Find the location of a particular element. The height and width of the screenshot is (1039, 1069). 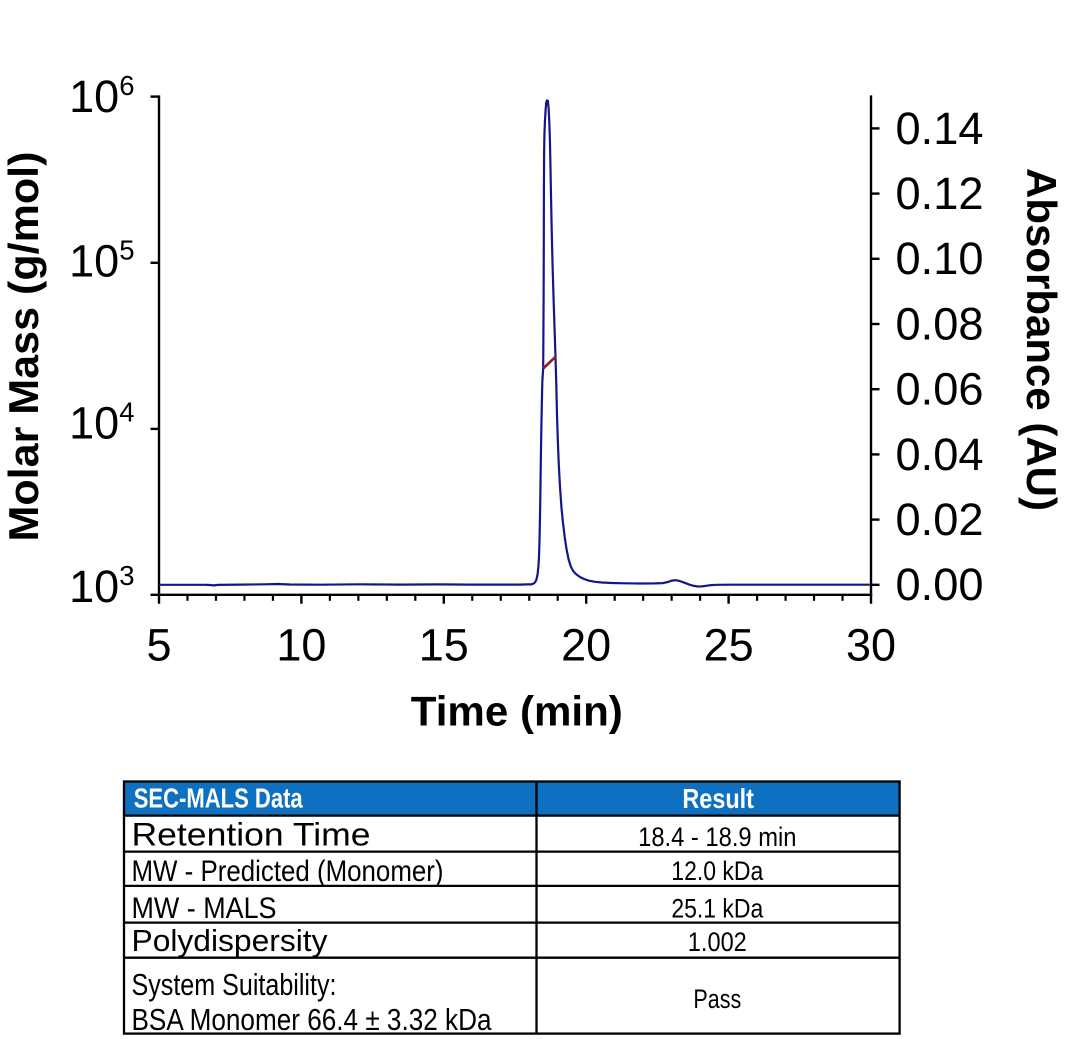

svg-text: 30 is located at coordinates (871, 645).